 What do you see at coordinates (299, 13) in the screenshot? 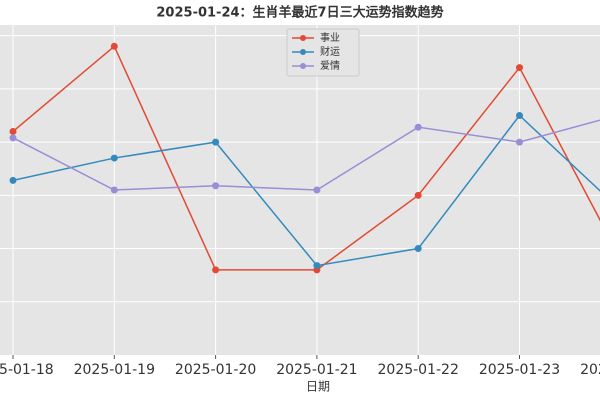
I see `chart-title: 2025-01-24：生肖羊最近7日三大运势指数趋势` at bounding box center [299, 13].